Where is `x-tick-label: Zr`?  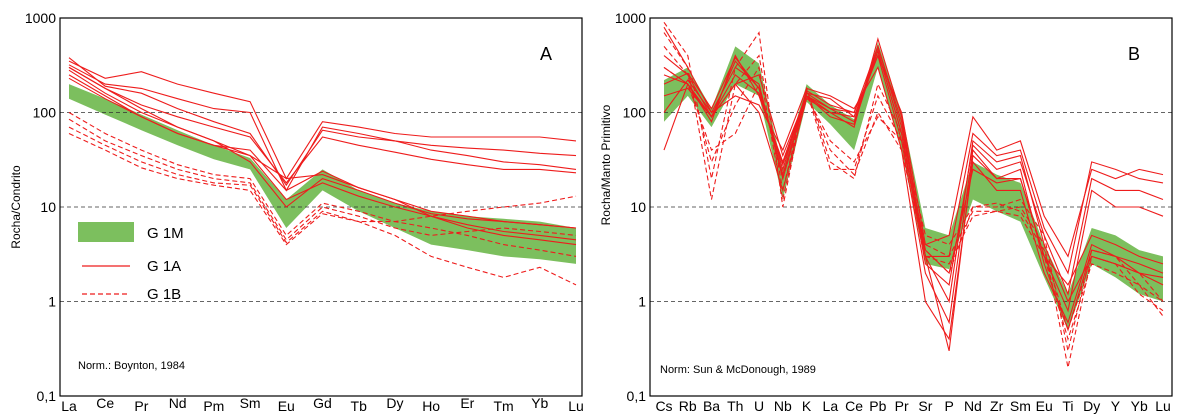
x-tick-label: Zr is located at coordinates (997, 406).